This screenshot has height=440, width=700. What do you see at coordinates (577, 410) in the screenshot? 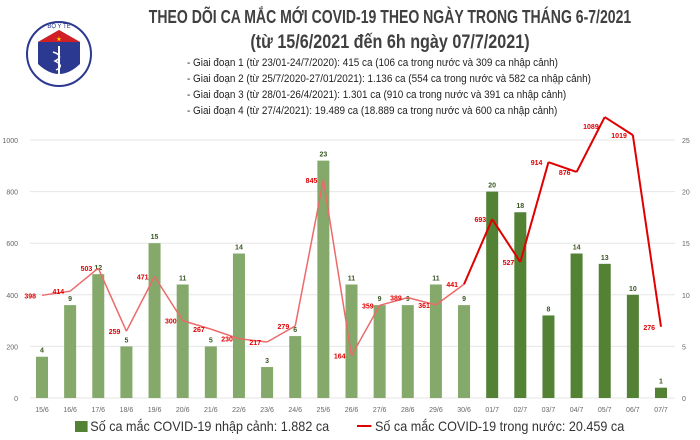
I see `x-axis-tick: 04/7` at bounding box center [577, 410].